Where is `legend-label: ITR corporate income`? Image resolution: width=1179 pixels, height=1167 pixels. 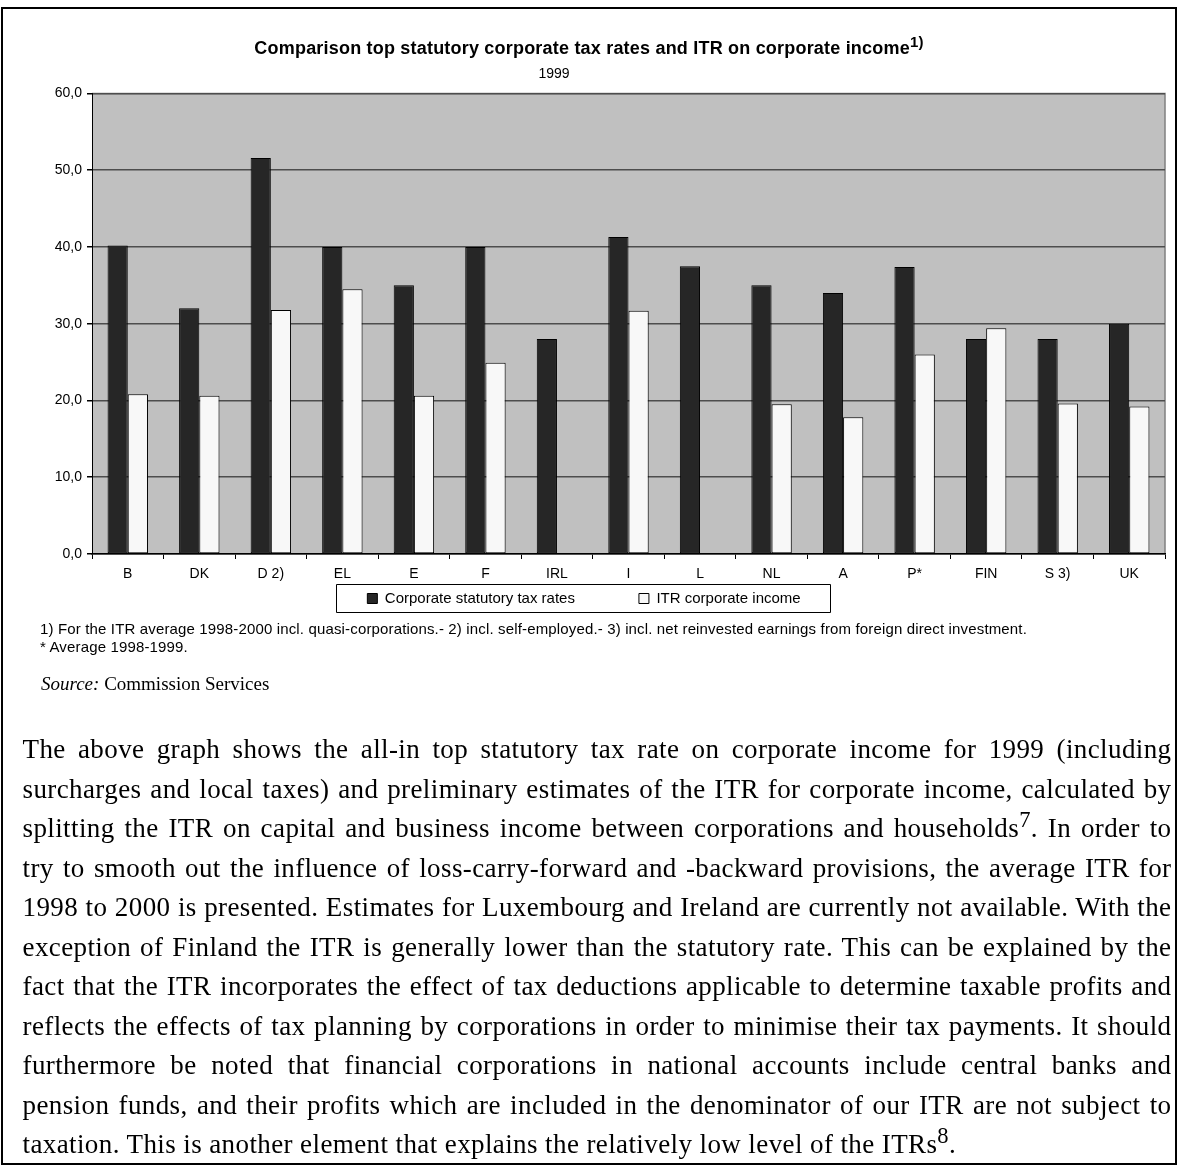 legend-label: ITR corporate income is located at coordinates (728, 597).